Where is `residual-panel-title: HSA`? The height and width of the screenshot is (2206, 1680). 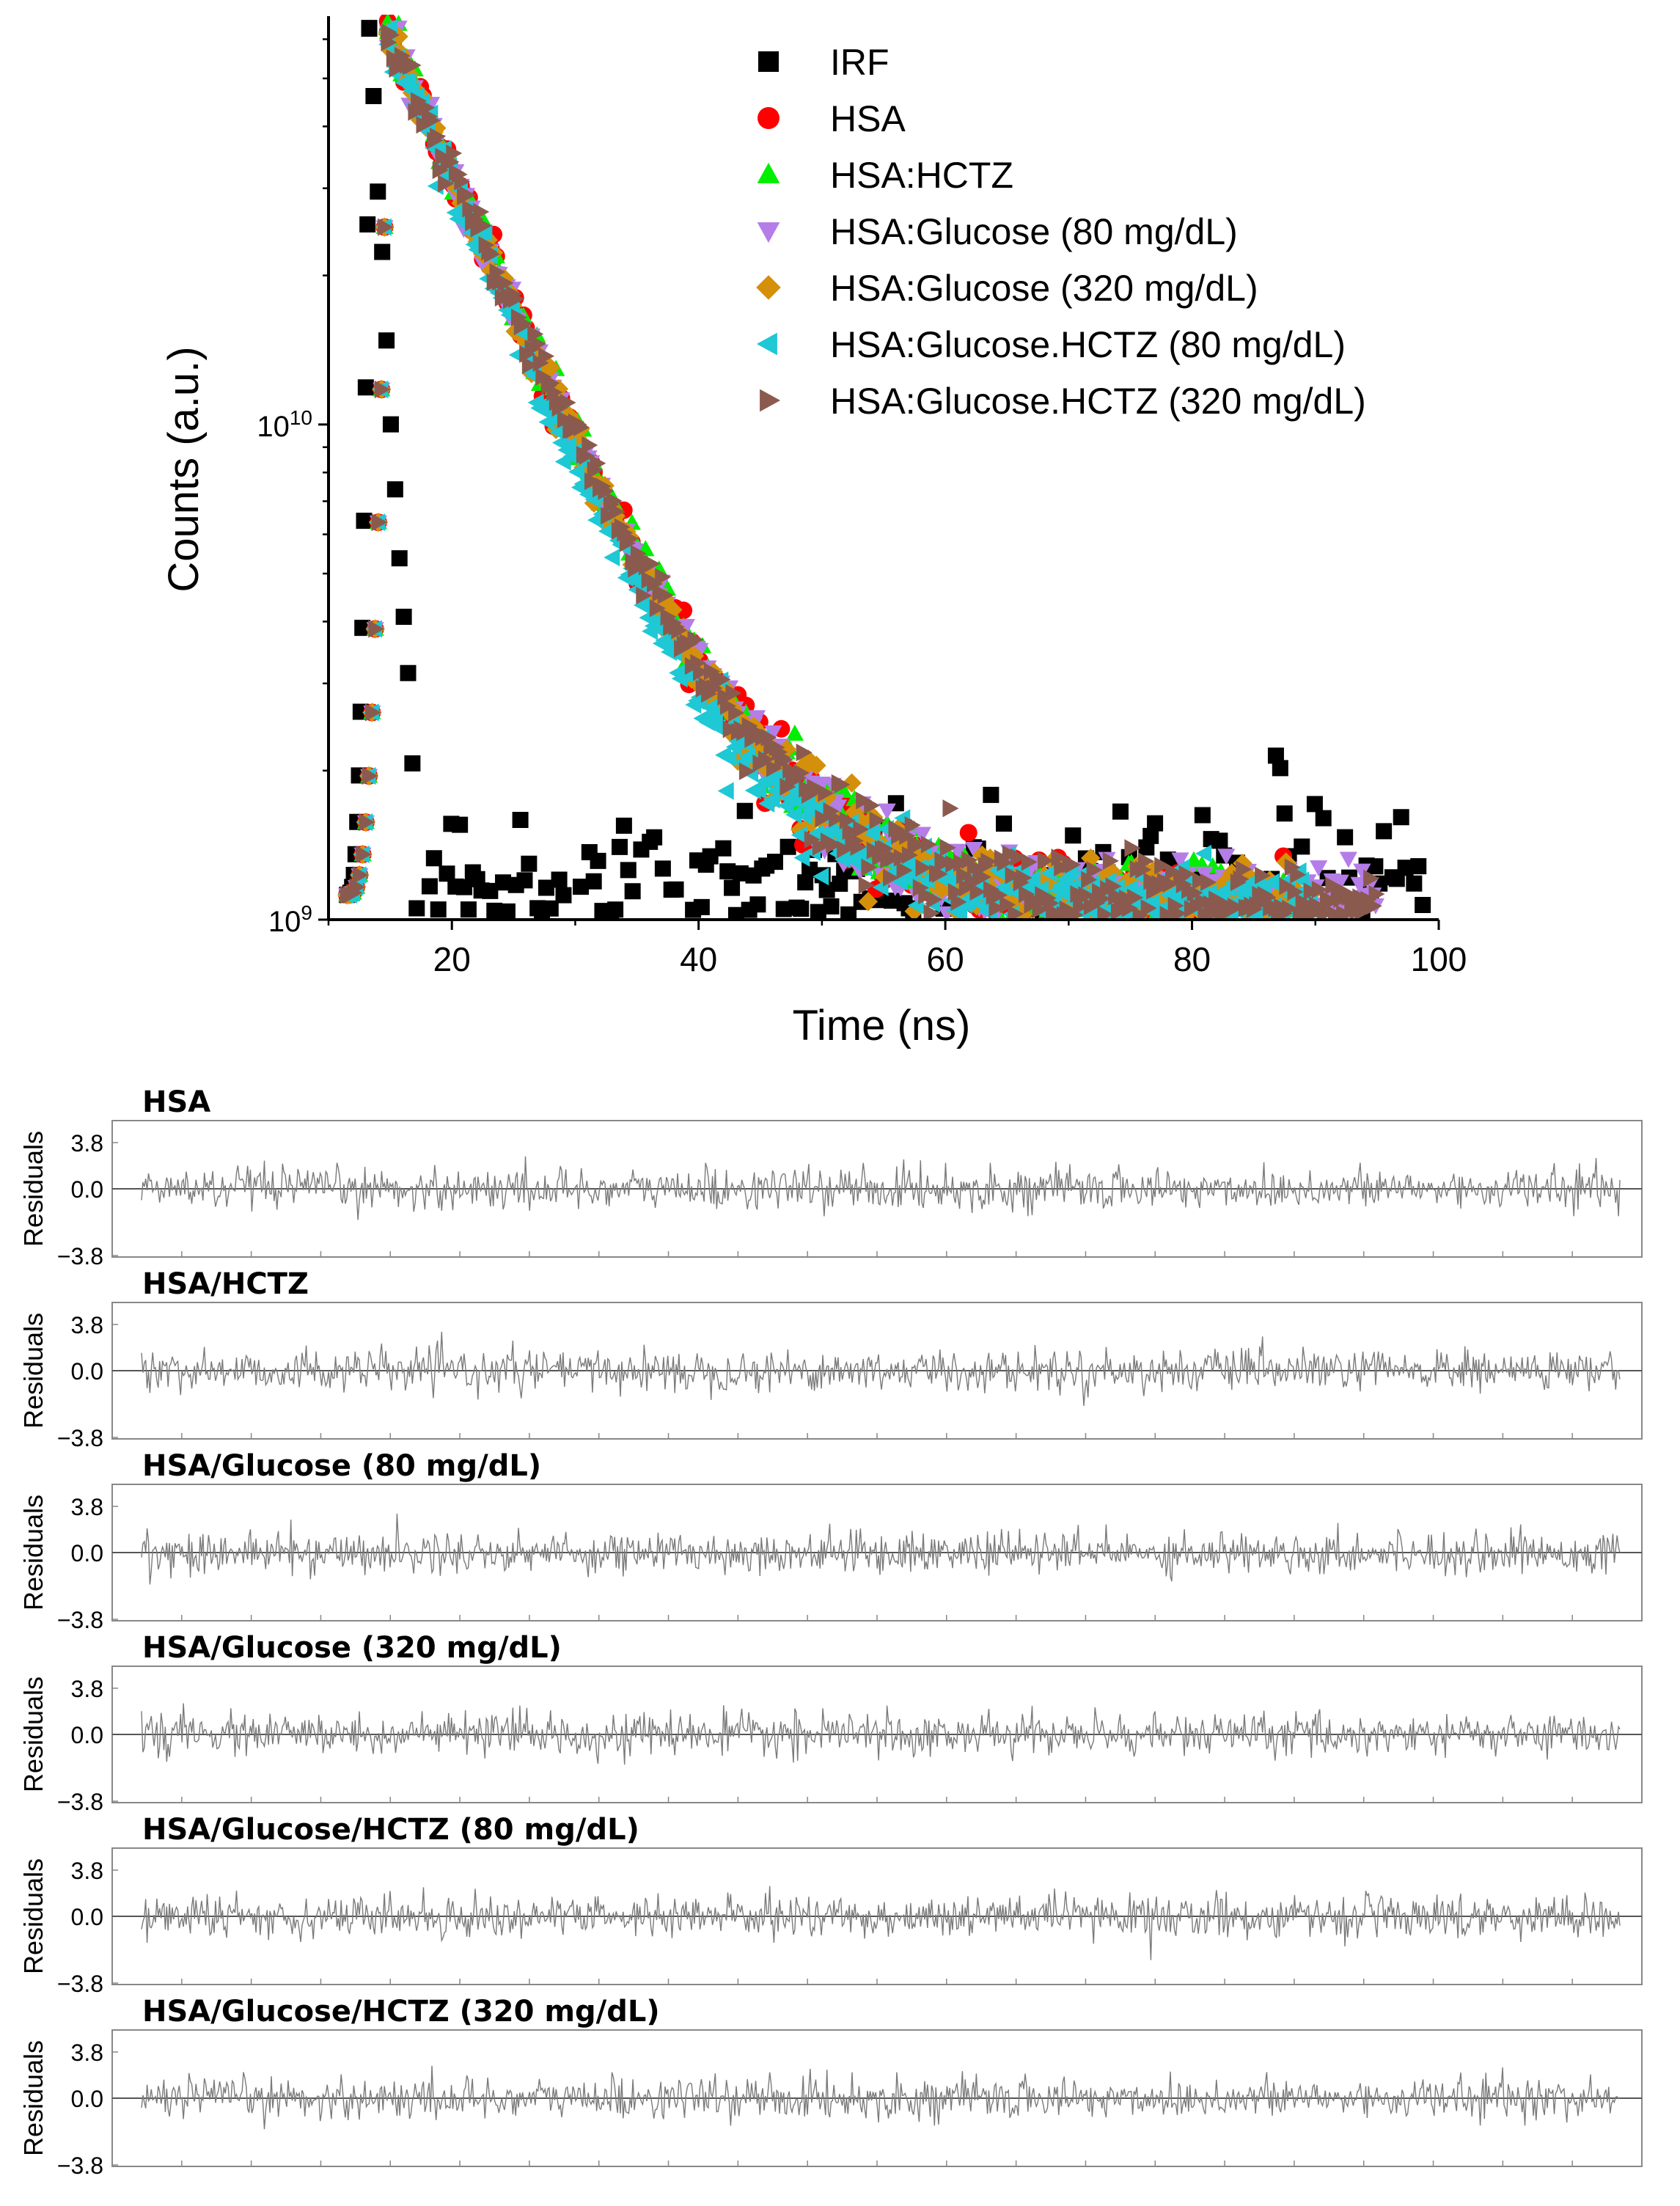 residual-panel-title: HSA is located at coordinates (176, 1102).